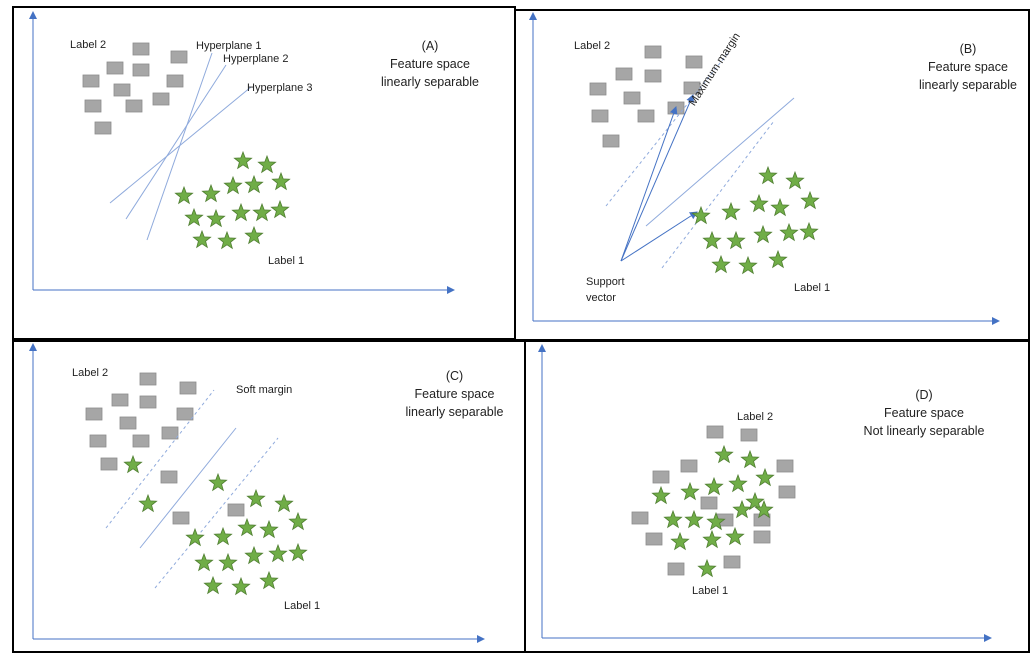  Describe the element at coordinates (605, 290) in the screenshot. I see `support-vector-label: Support vector` at that location.